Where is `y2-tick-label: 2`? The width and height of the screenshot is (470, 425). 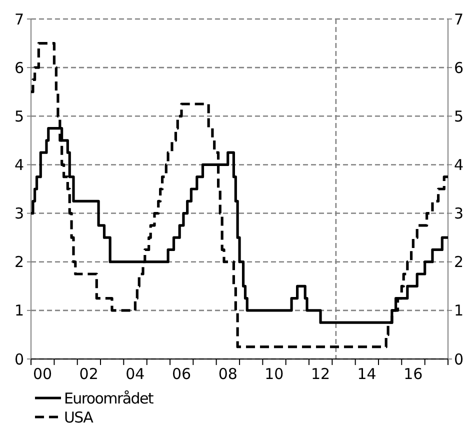
y2-tick-label: 2 is located at coordinates (459, 262).